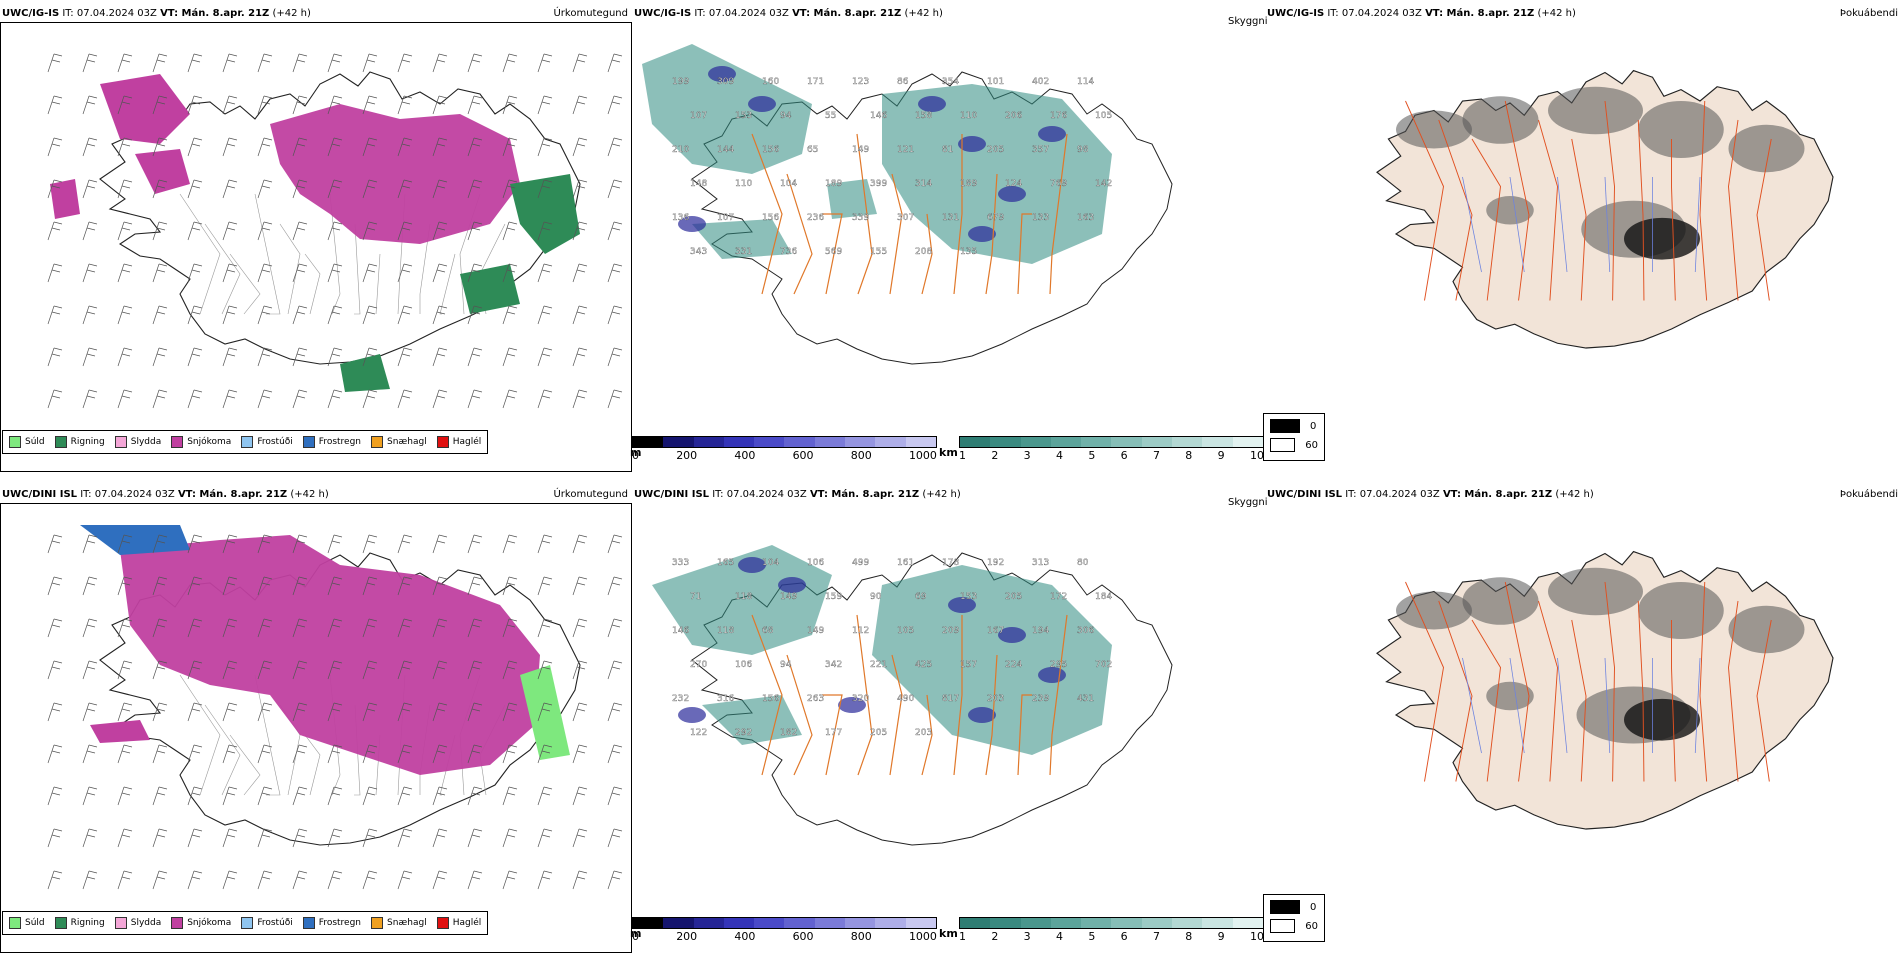  Describe the element at coordinates (950, 699) in the screenshot. I see `visibility-value: 817` at that location.